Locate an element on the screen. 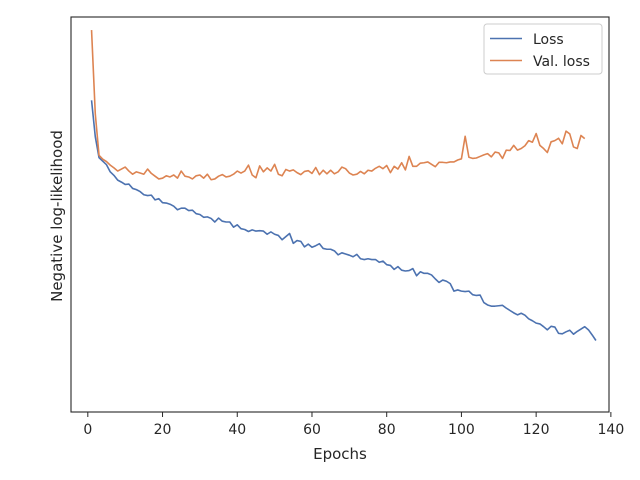 The width and height of the screenshot is (640, 480). x-tick-label: 40 is located at coordinates (237, 430).